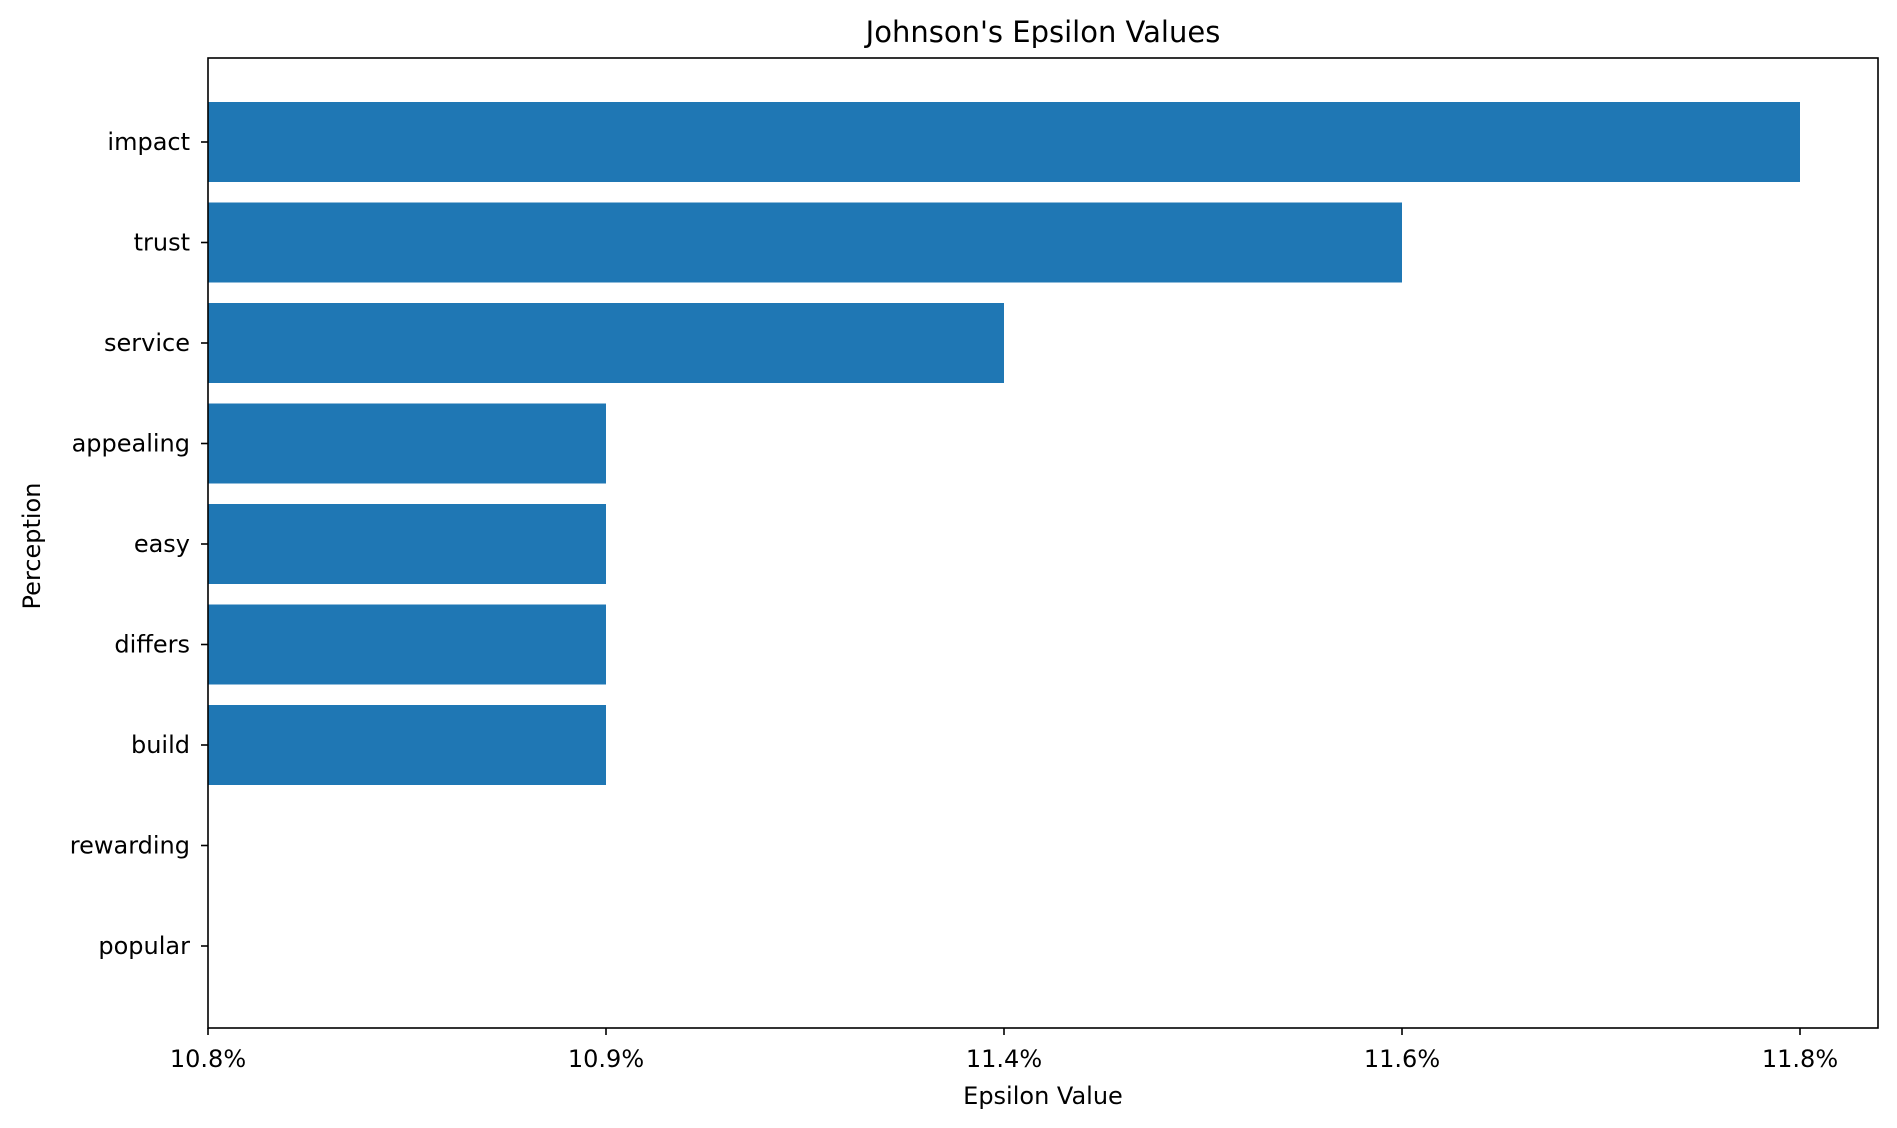  Describe the element at coordinates (160, 745) in the screenshot. I see `y-tick-label: build` at that location.